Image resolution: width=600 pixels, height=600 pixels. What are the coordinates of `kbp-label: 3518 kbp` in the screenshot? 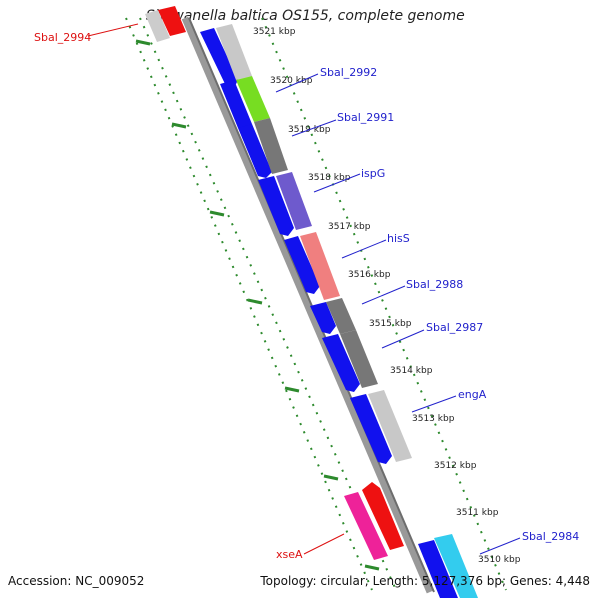 It's located at (329, 178).